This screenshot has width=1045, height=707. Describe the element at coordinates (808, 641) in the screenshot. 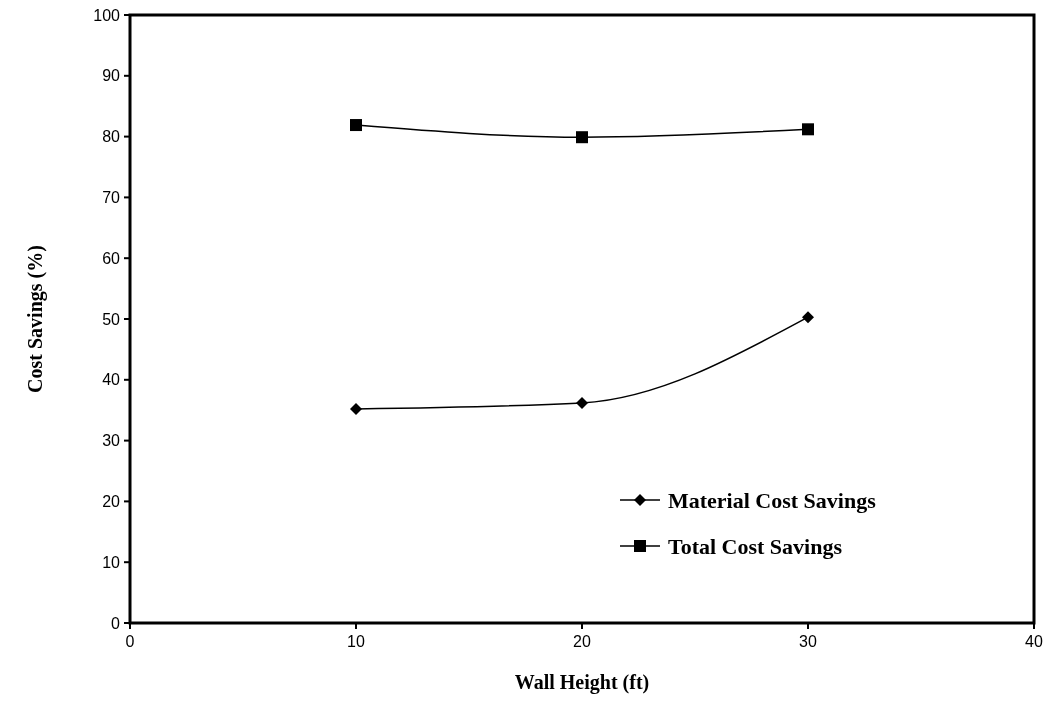

I see `x-tick-label: 30` at that location.